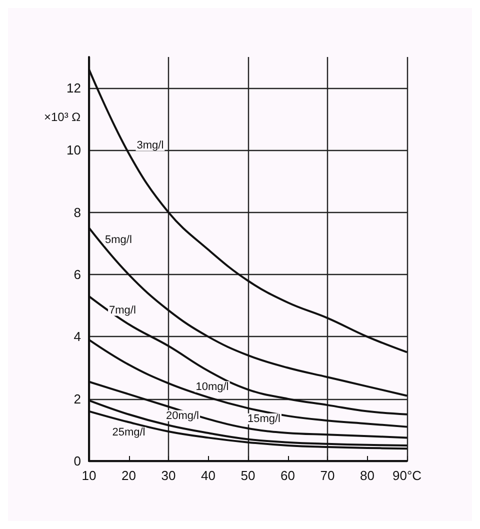 This screenshot has width=480, height=529. I want to click on x-tick-label: 70, so click(327, 475).